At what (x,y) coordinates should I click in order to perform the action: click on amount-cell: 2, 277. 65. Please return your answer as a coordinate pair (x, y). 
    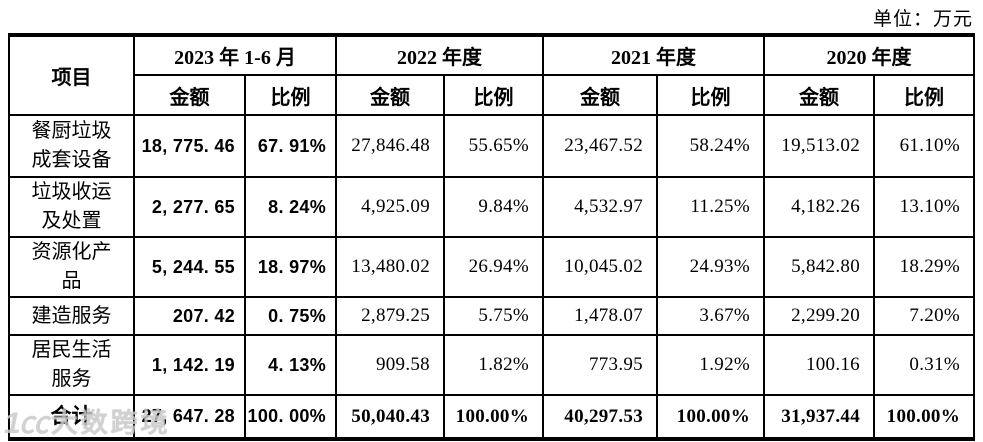
    Looking at the image, I should click on (189, 207).